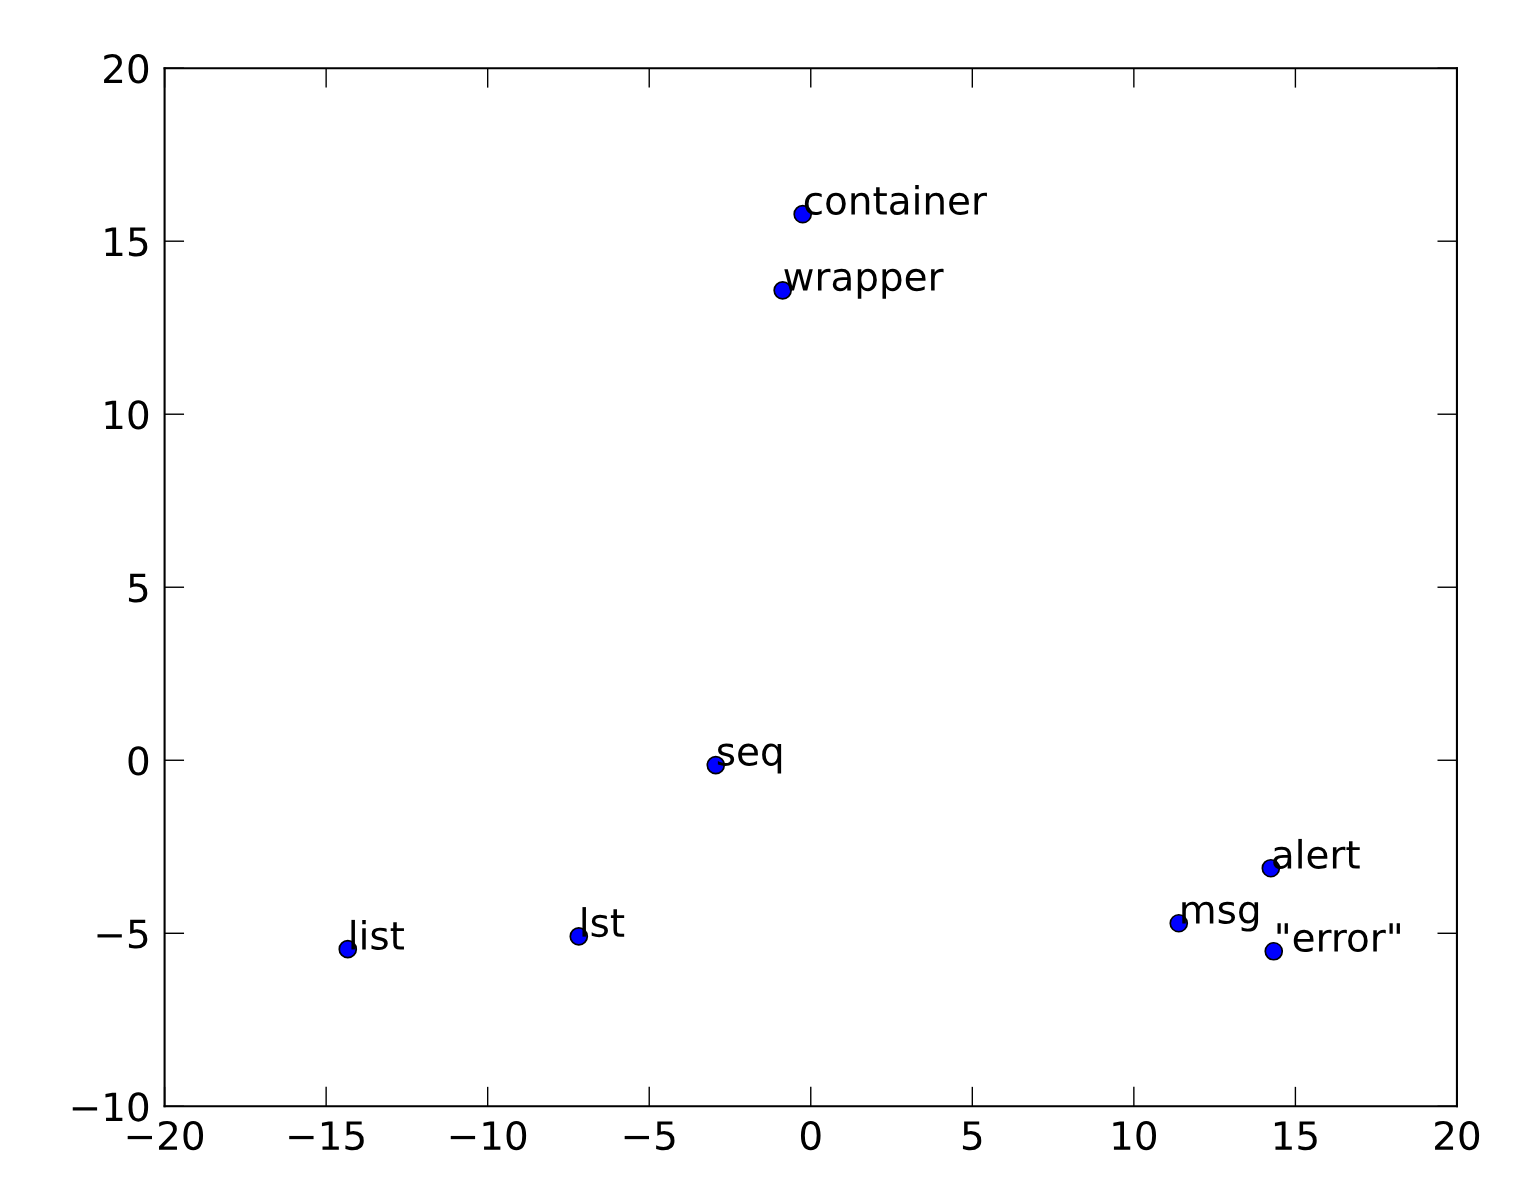  I want to click on annotation: list, so click(377, 934).